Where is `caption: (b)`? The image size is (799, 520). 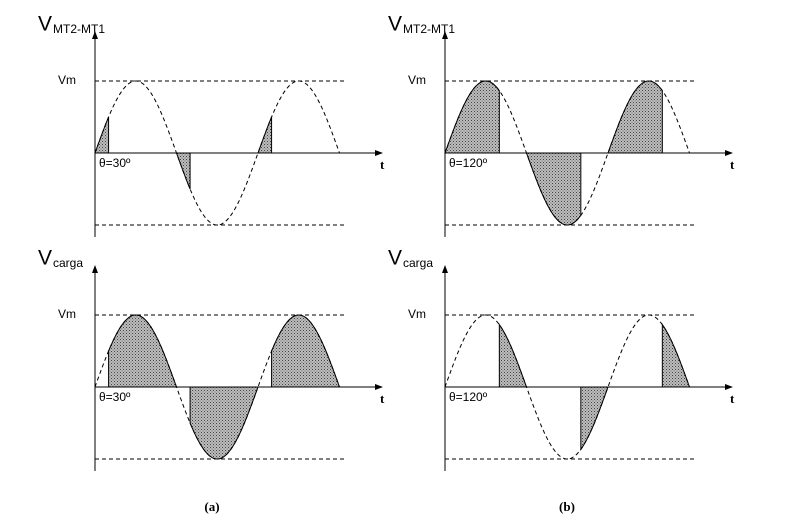
caption: (b) is located at coordinates (567, 506).